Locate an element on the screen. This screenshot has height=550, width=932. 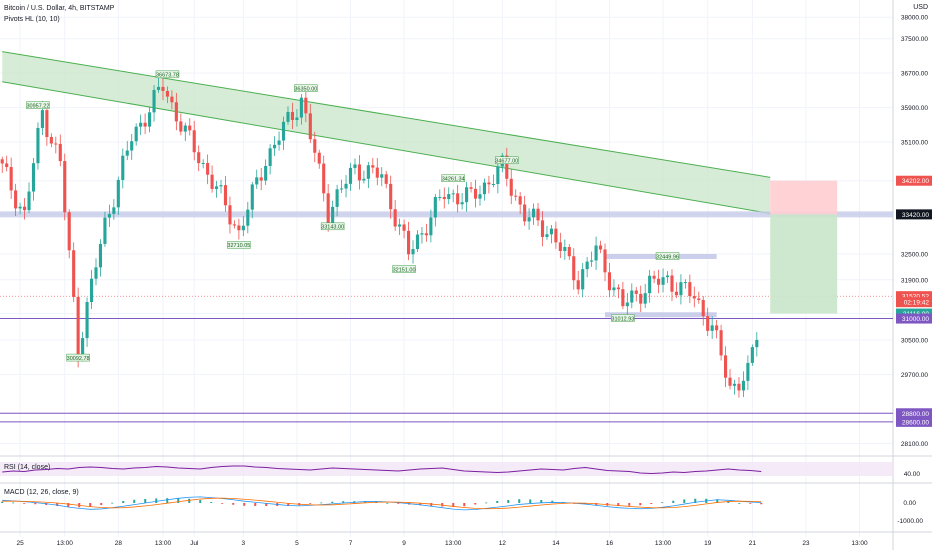
pivot-label: 30092.78 is located at coordinates (78, 359).